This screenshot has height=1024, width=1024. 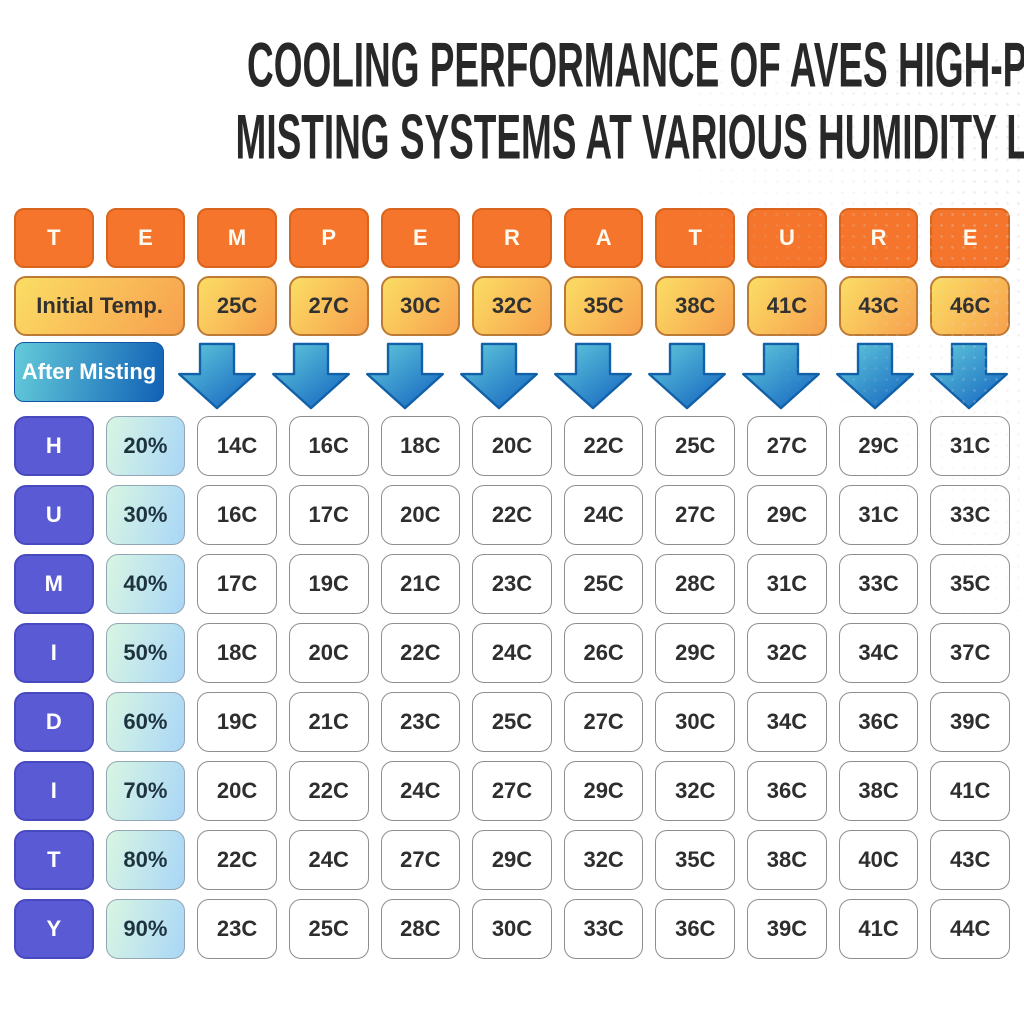 What do you see at coordinates (878, 515) in the screenshot?
I see `result-cell-r1-c7: 31C` at bounding box center [878, 515].